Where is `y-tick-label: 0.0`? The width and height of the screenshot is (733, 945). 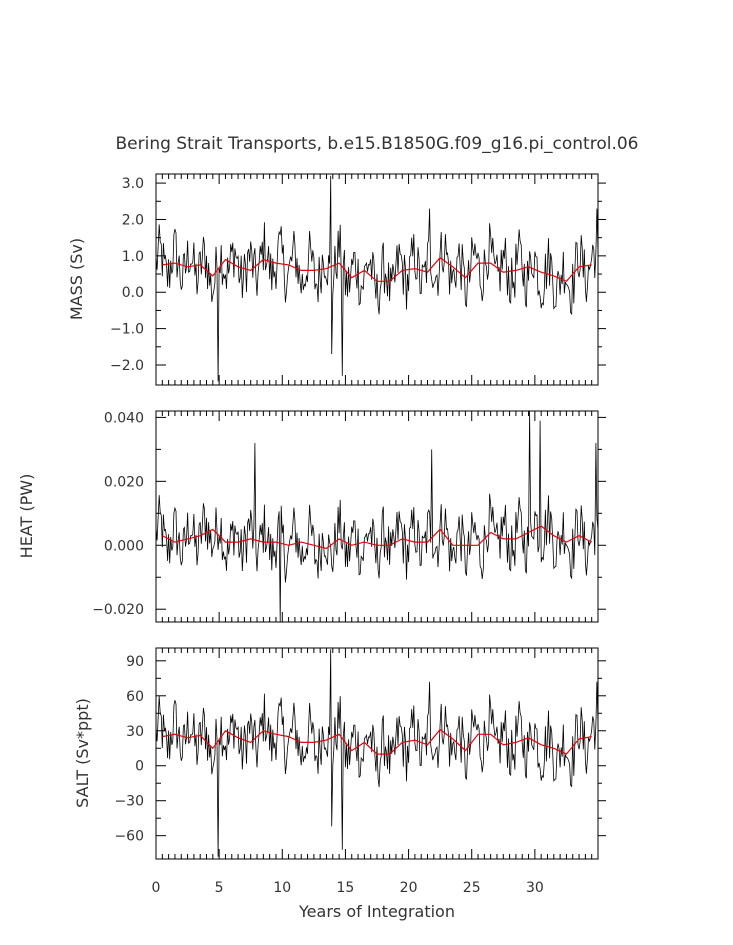
y-tick-label: 0.0 is located at coordinates (133, 293).